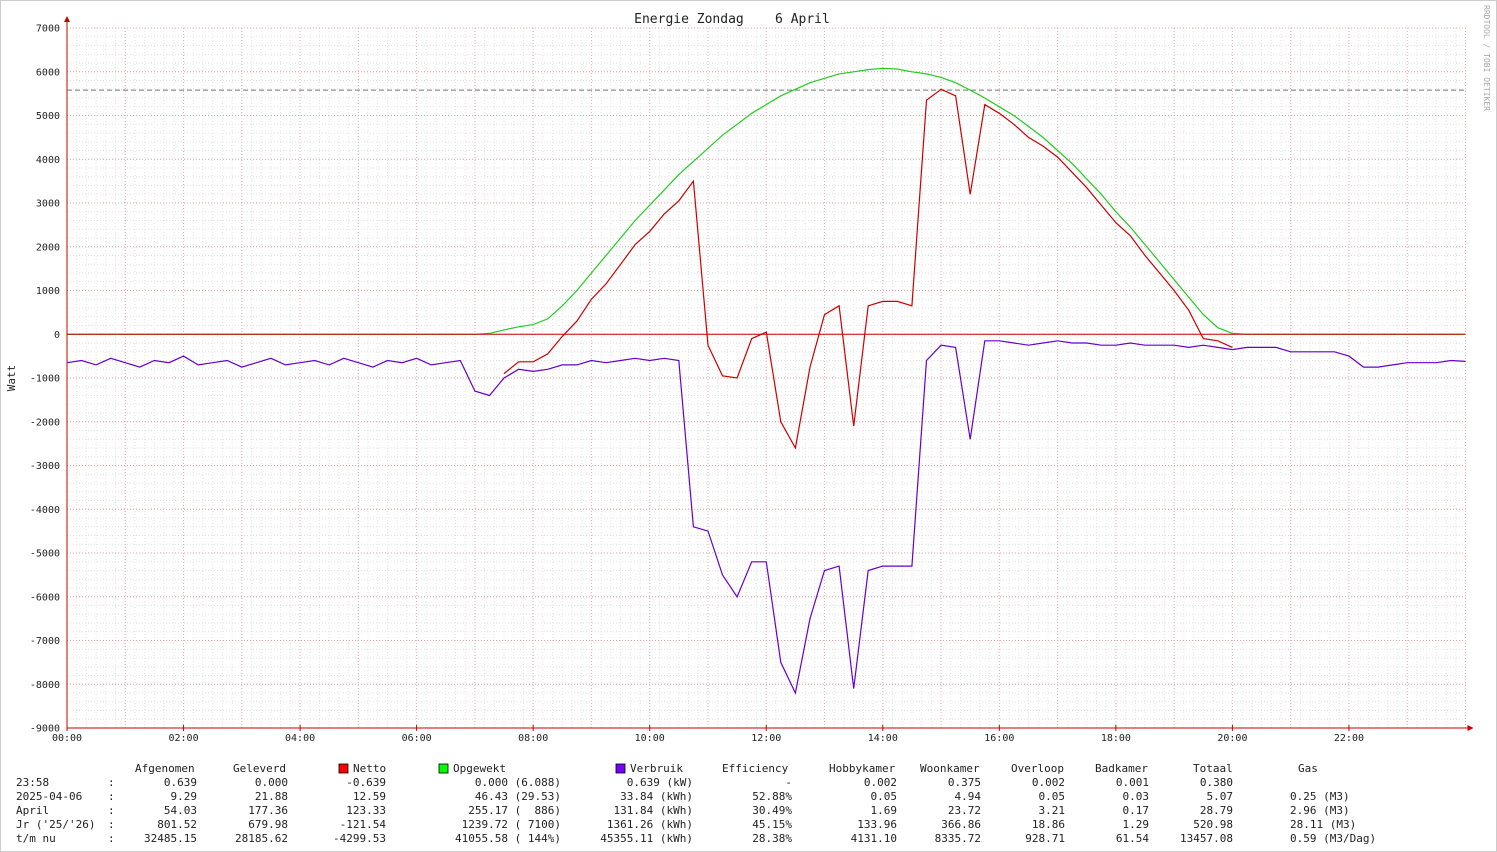 The height and width of the screenshot is (852, 1497). Describe the element at coordinates (1323, 824) in the screenshot. I see `table-cell: 28.11 (M3)` at that location.